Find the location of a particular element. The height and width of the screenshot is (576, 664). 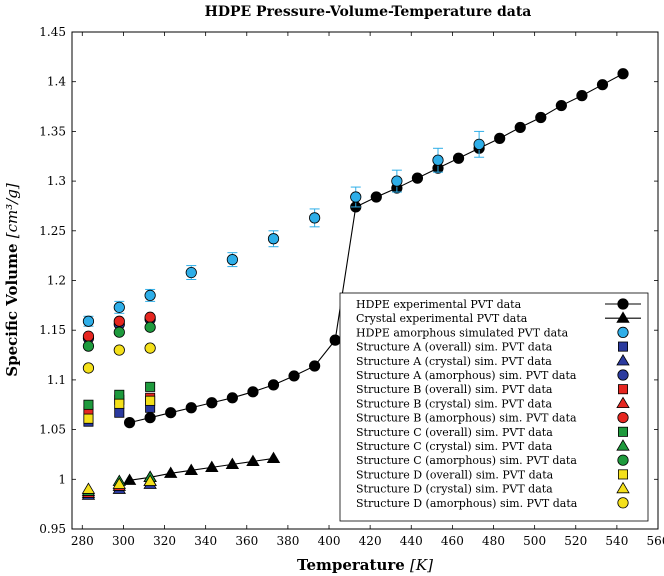

legend-label: Structure D (overall) sim. PVT data is located at coordinates (455, 474).